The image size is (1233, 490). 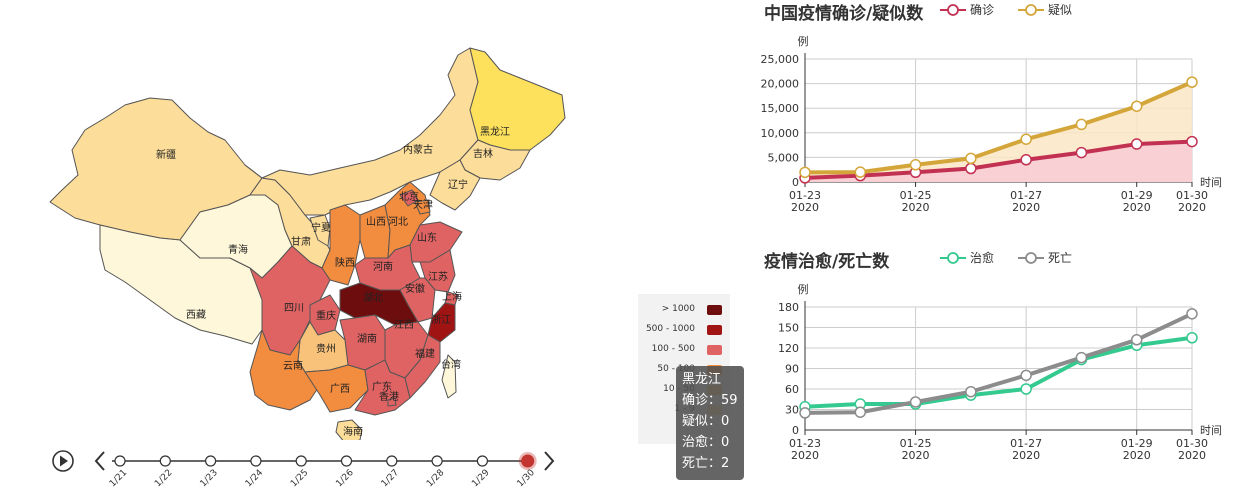 What do you see at coordinates (788, 348) in the screenshot?
I see `y-tick-label: 120` at bounding box center [788, 348].